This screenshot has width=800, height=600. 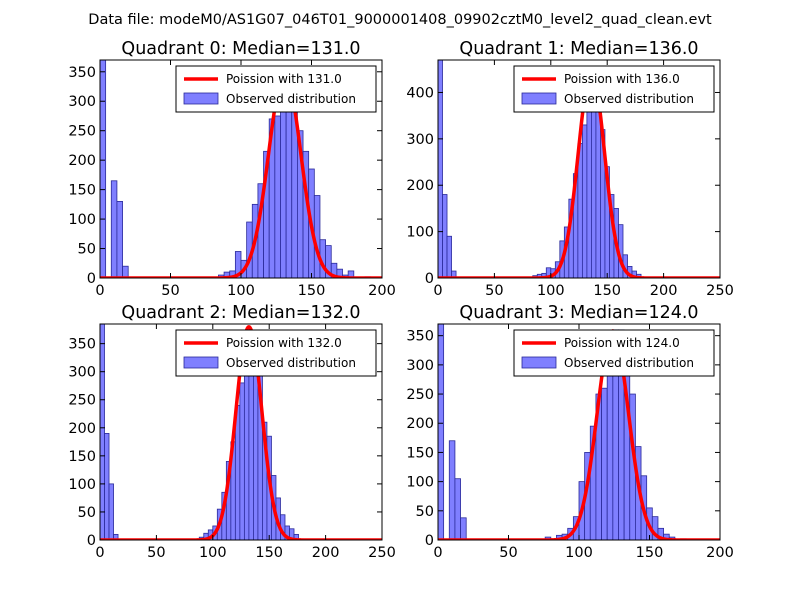 I want to click on quadrant-3-title: Quadrant 3: Median=124.0, so click(x=578, y=313).